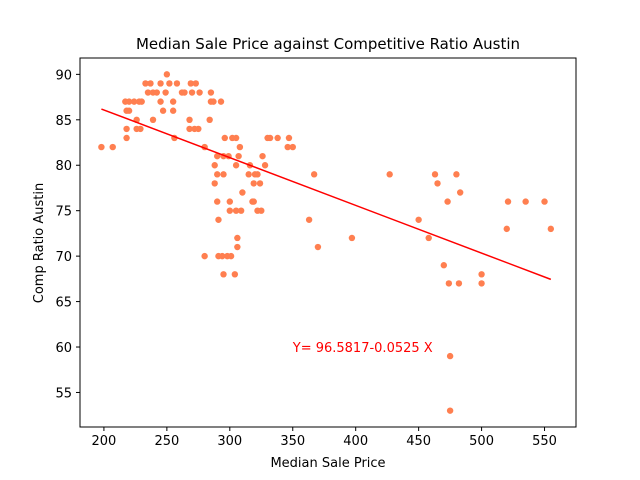 The image size is (640, 480). What do you see at coordinates (63, 75) in the screenshot?
I see `y-tick-label: 90` at bounding box center [63, 75].